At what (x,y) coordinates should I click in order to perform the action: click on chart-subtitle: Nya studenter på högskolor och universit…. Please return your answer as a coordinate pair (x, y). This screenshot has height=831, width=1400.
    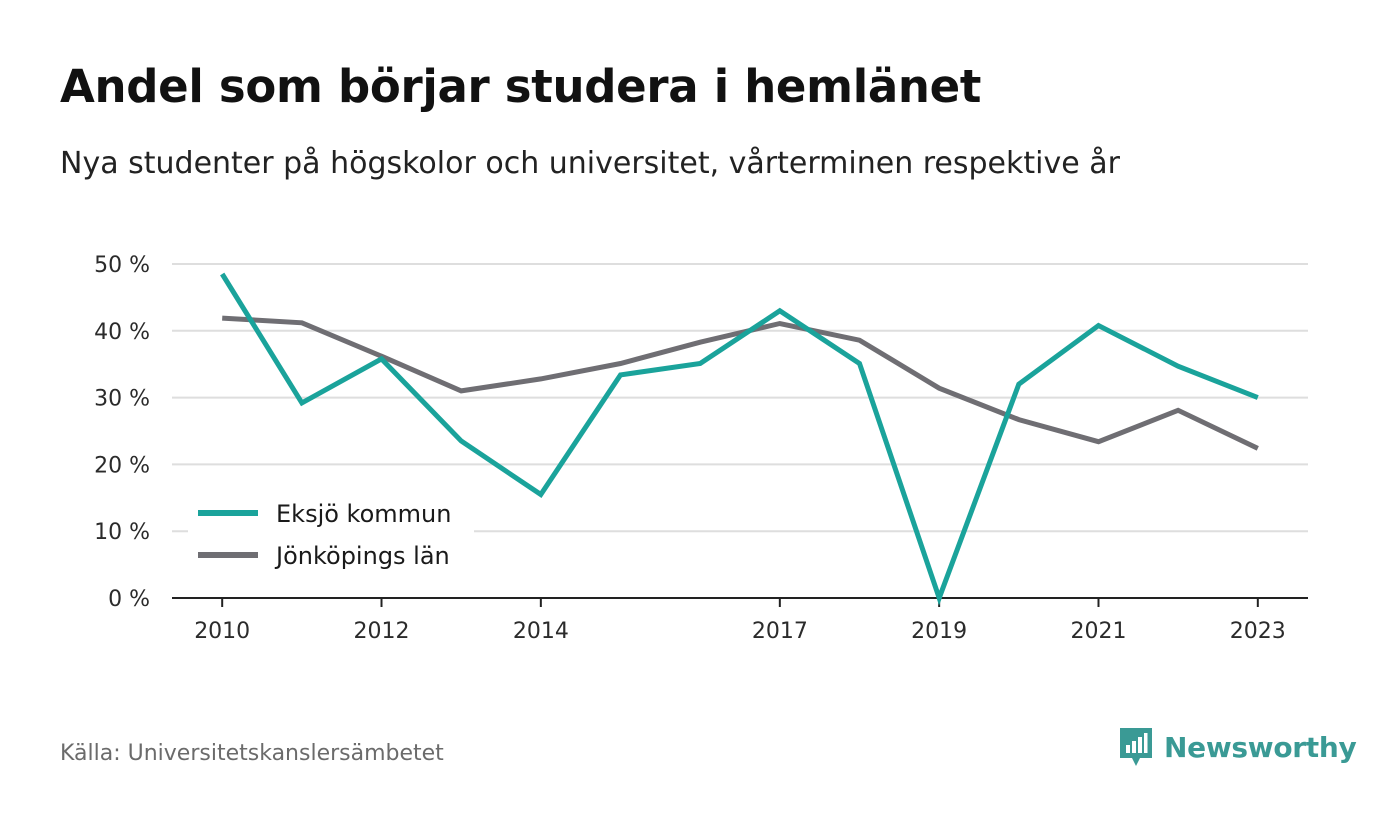
    Looking at the image, I should click on (590, 163).